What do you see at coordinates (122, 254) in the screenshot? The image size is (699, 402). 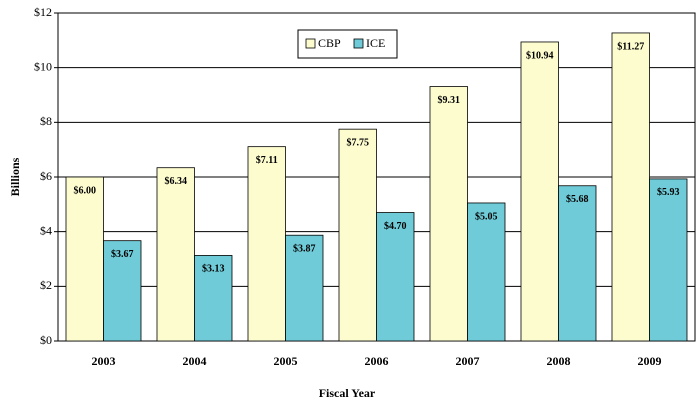 I see `data-label: $3.67` at bounding box center [122, 254].